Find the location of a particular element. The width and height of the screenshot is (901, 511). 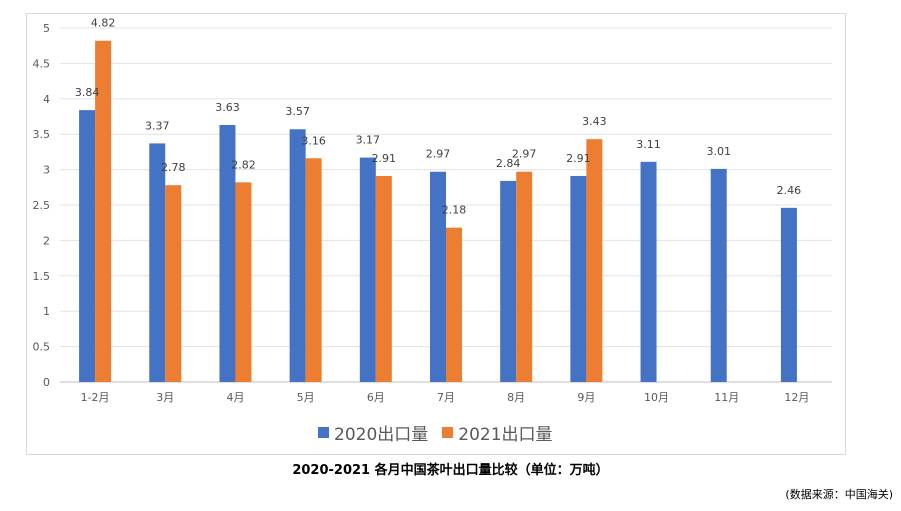

source-note: (数据来源：中国海关) is located at coordinates (839, 494).